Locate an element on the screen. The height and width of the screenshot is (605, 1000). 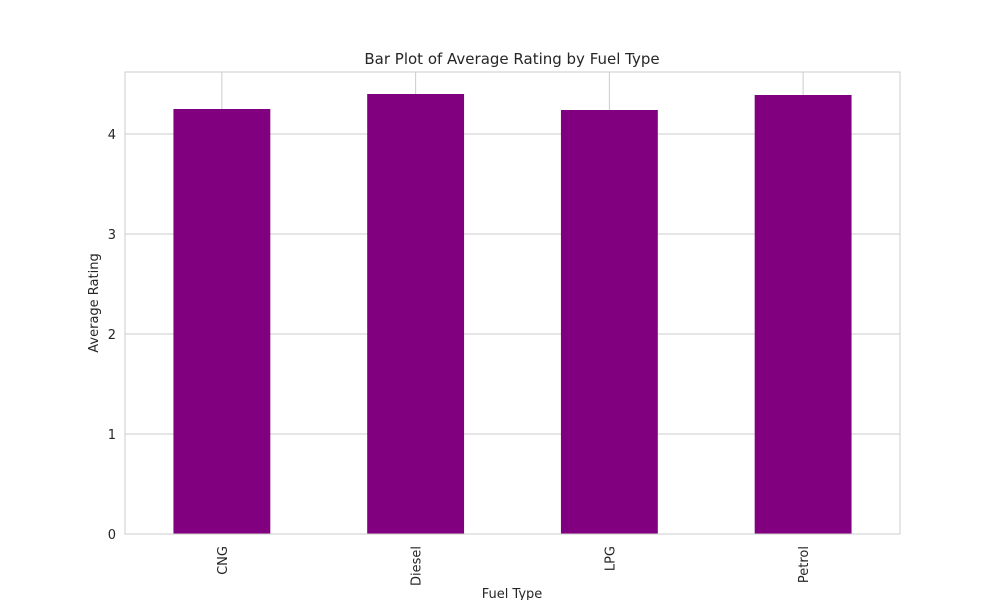
bar-lpg is located at coordinates (609, 322).